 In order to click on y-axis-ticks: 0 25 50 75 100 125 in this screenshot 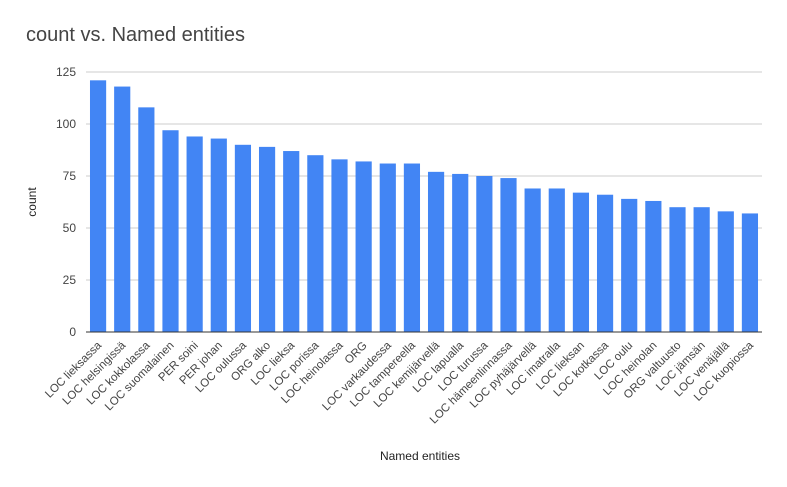, I will do `click(66, 202)`.